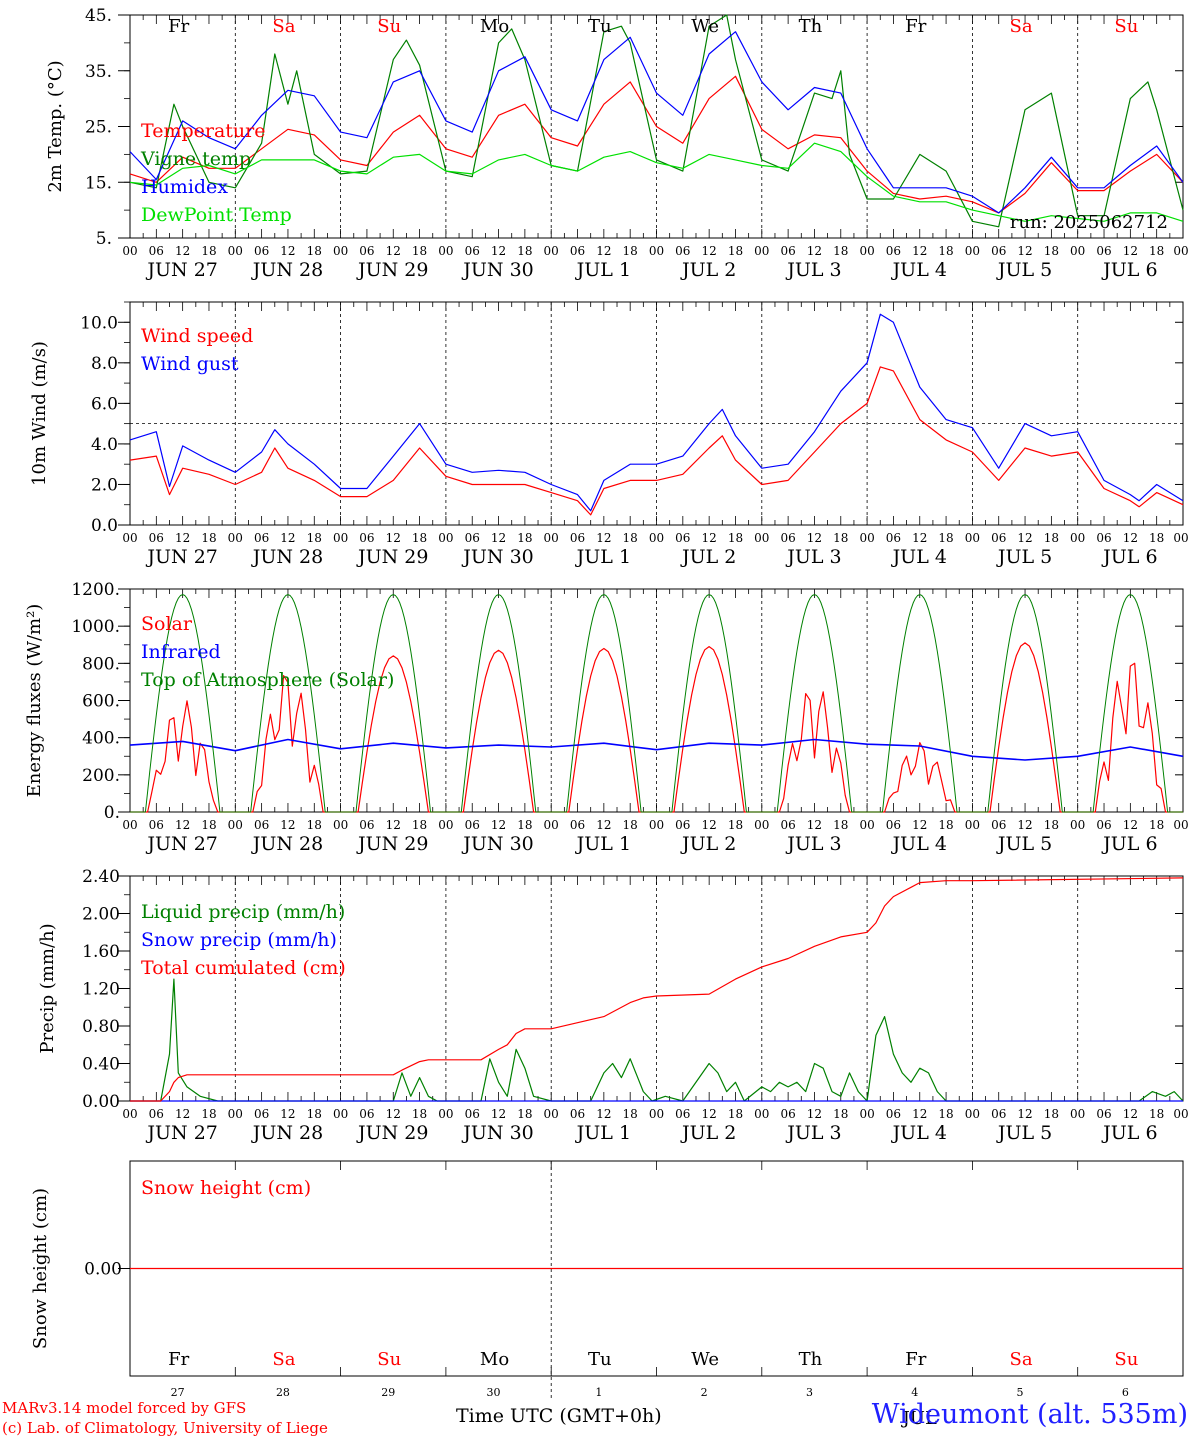  Describe the element at coordinates (809, 1392) in the screenshot. I see `day-number-label: 3` at that location.